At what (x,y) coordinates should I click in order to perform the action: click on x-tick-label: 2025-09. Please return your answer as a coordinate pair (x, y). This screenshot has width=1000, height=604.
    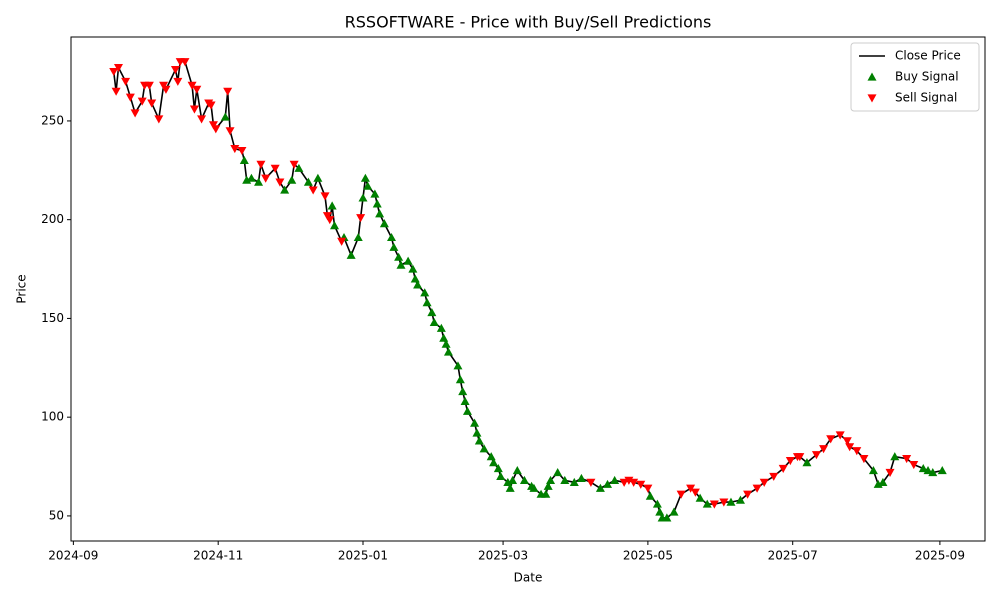
    Looking at the image, I should click on (940, 556).